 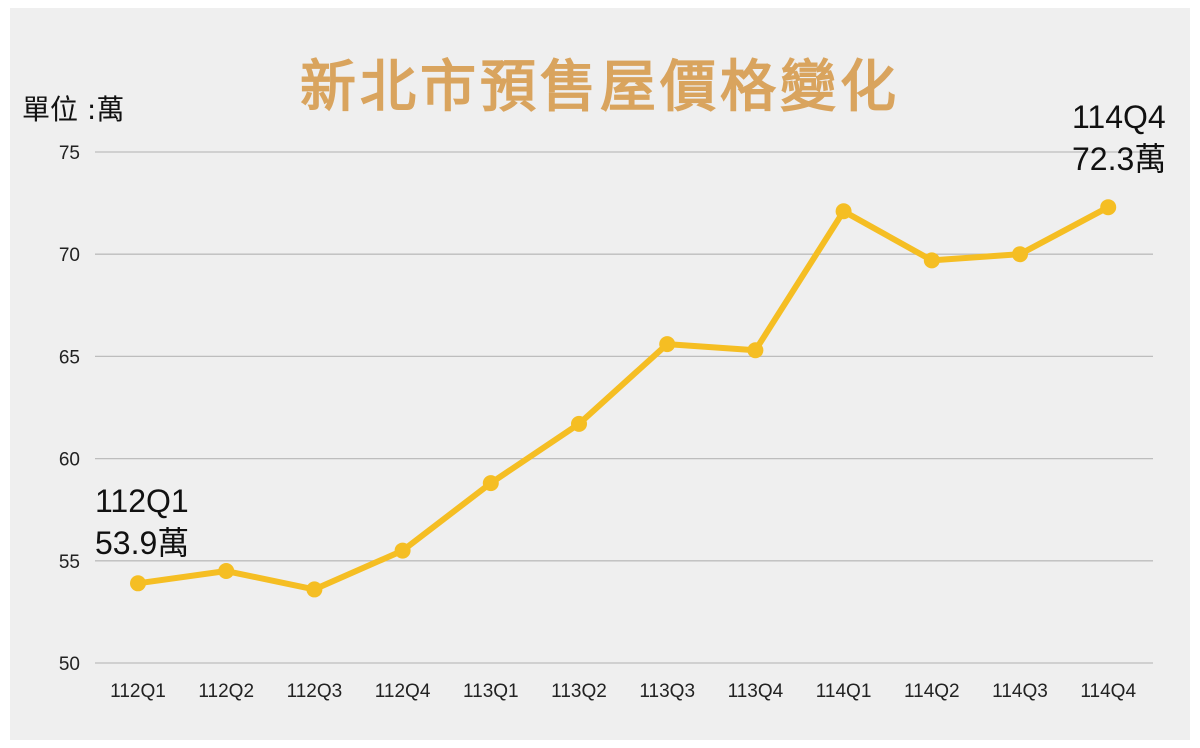 What do you see at coordinates (491, 691) in the screenshot?
I see `x-tick-label: 113Q1` at bounding box center [491, 691].